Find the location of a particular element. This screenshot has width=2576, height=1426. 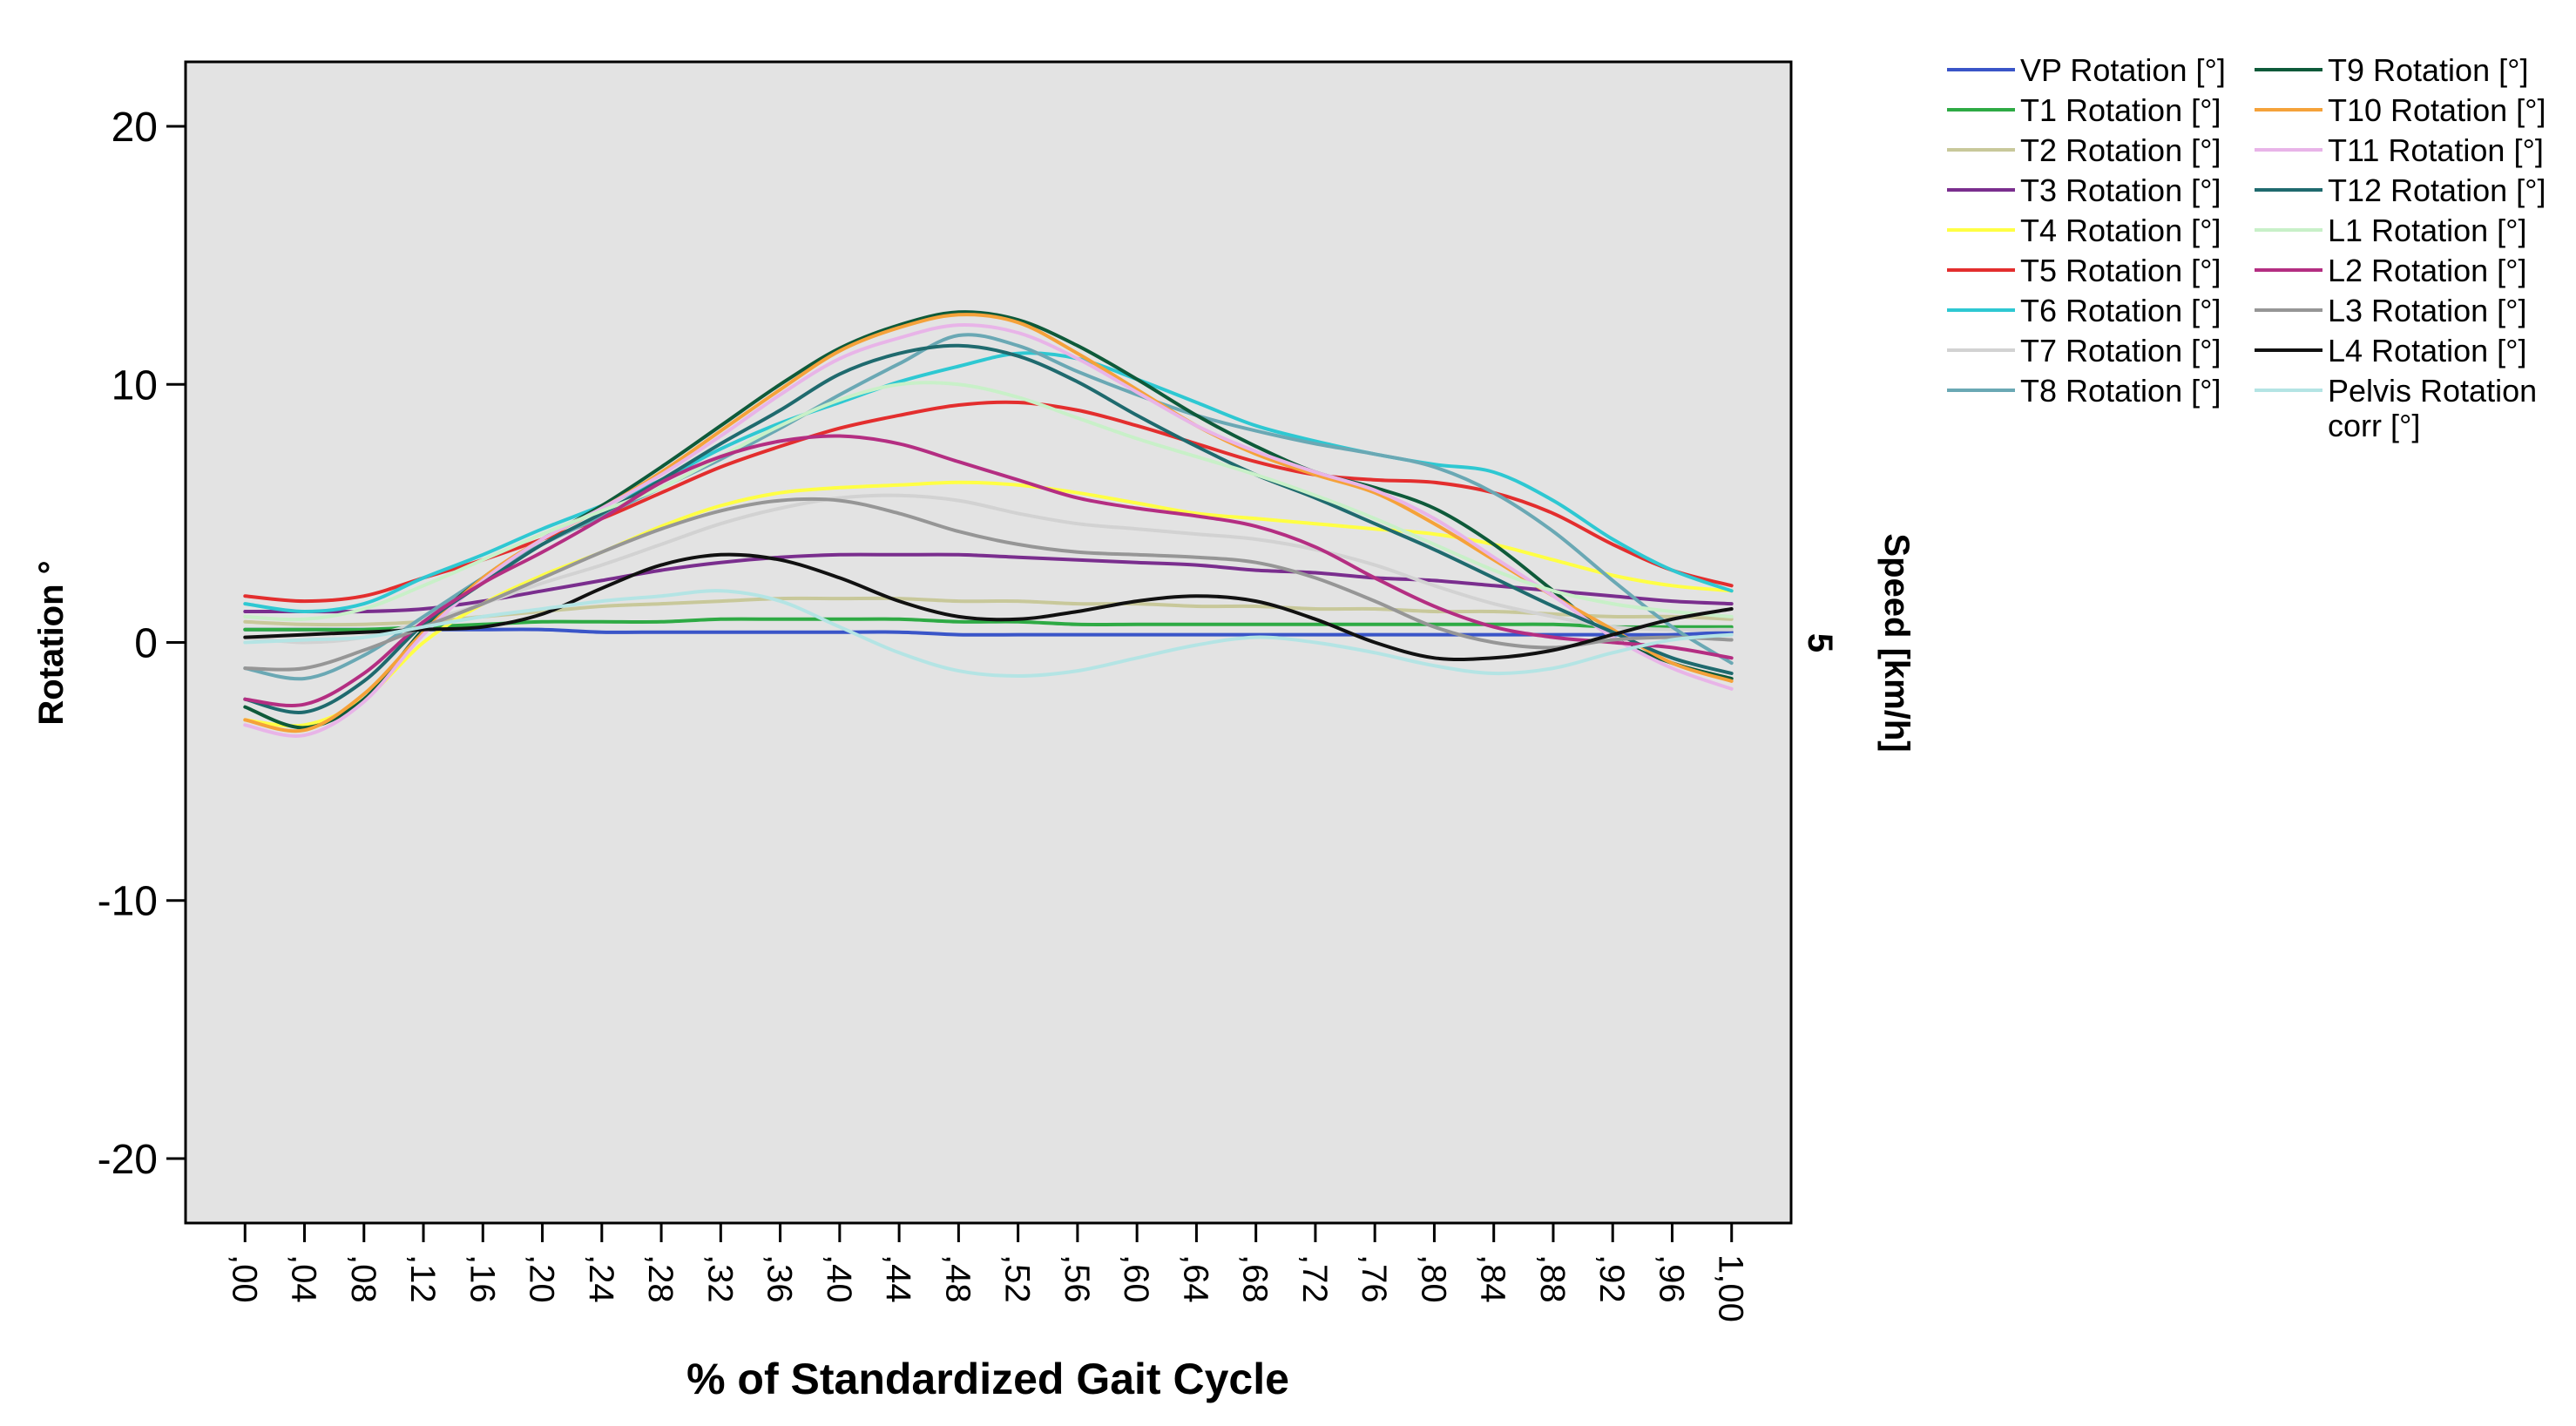

legend-item-t9-rotation: T9 Rotation [°] is located at coordinates (2392, 70).